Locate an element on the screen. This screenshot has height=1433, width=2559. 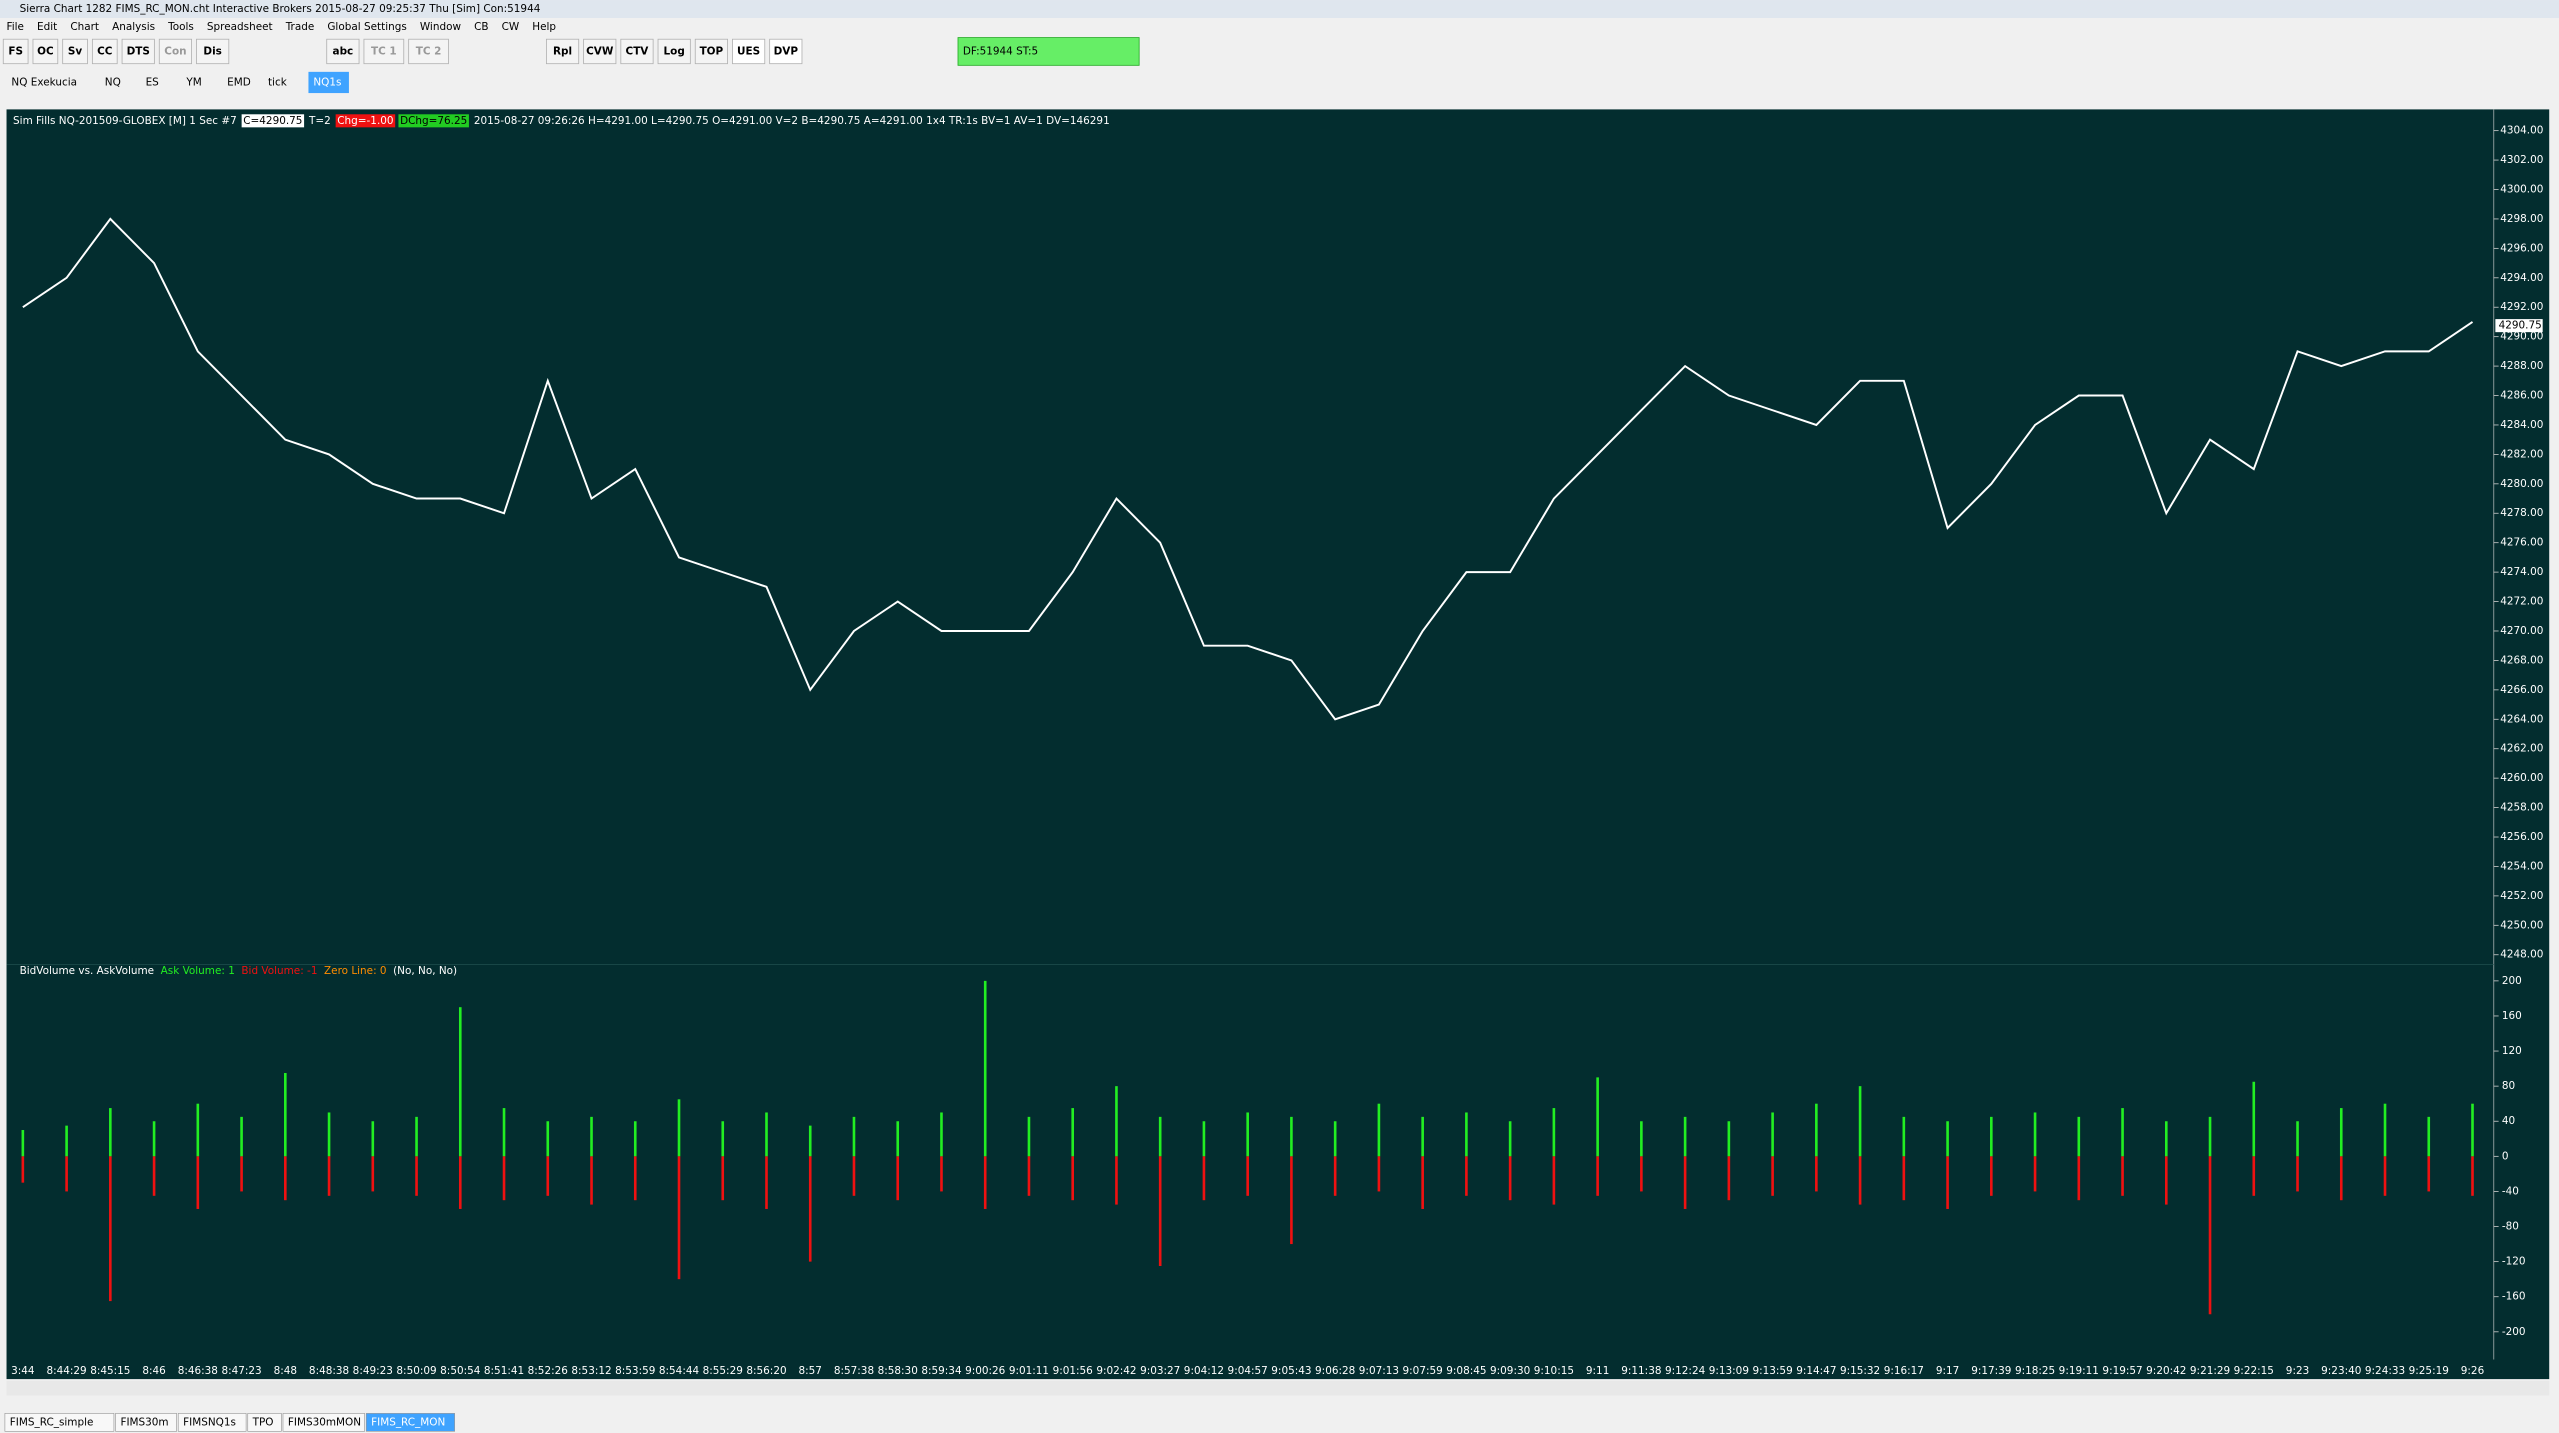
toolbar-label: FS is located at coordinates (15, 51).